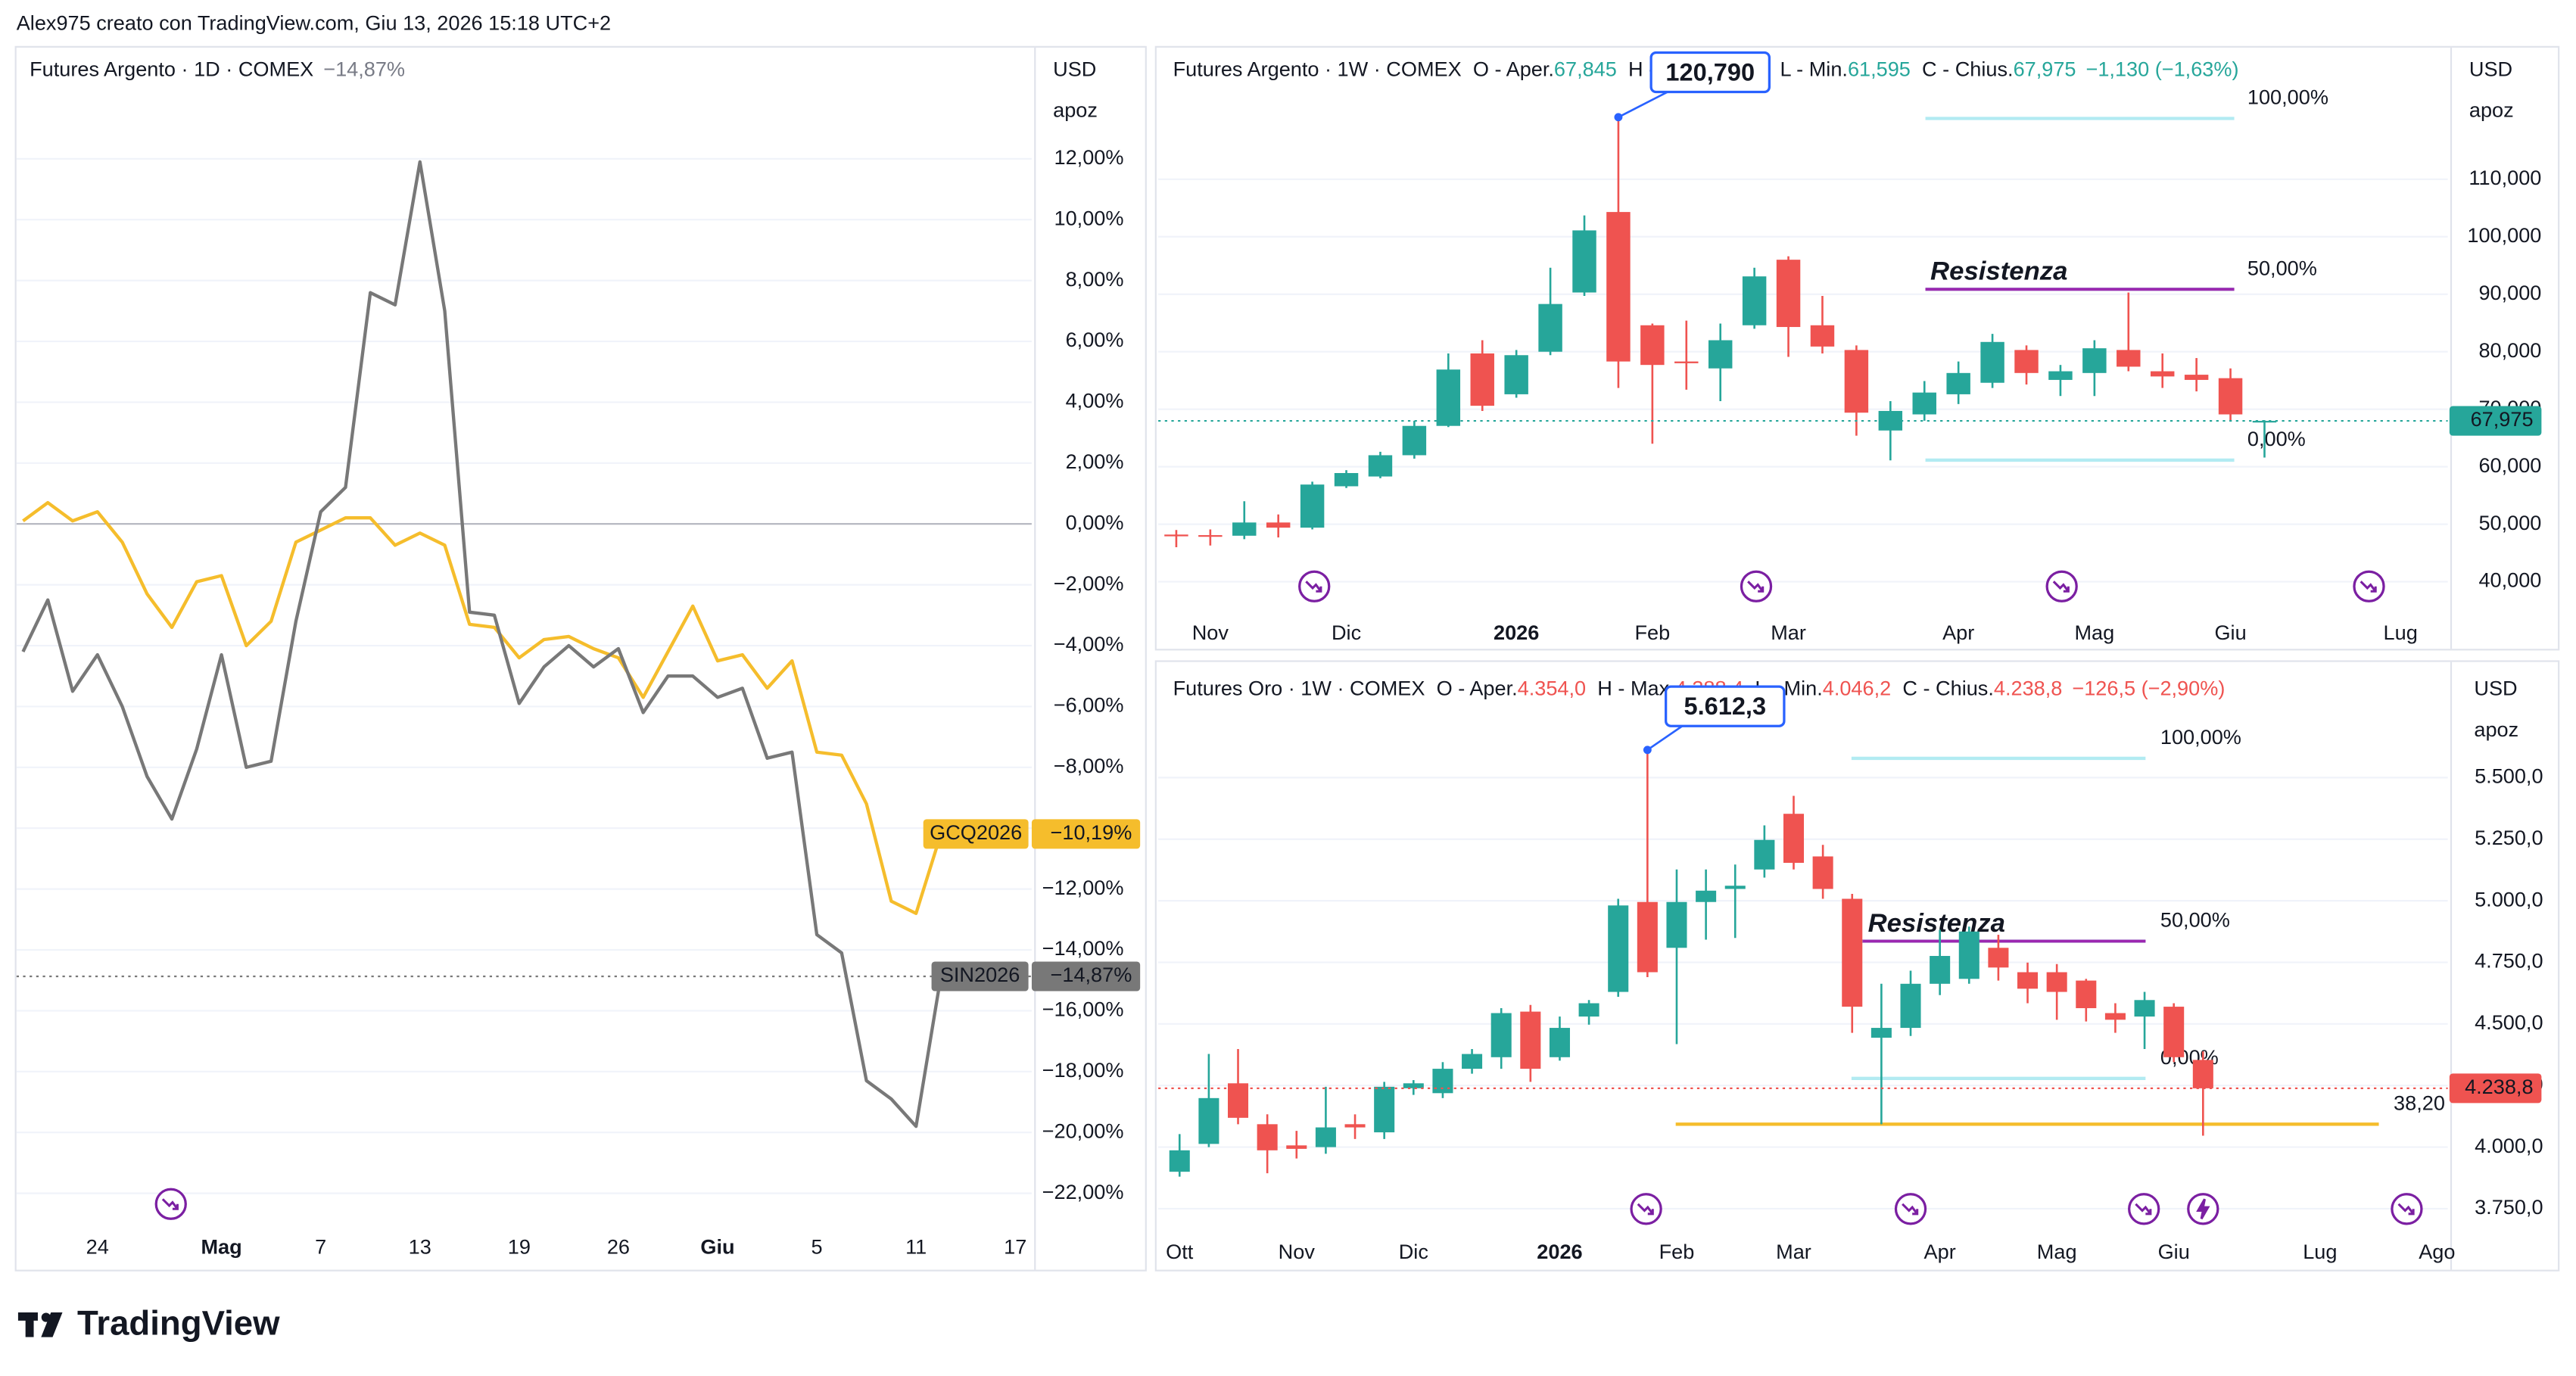 Image resolution: width=2576 pixels, height=1376 pixels. I want to click on y-tick-label: −4,00%, so click(1089, 643).